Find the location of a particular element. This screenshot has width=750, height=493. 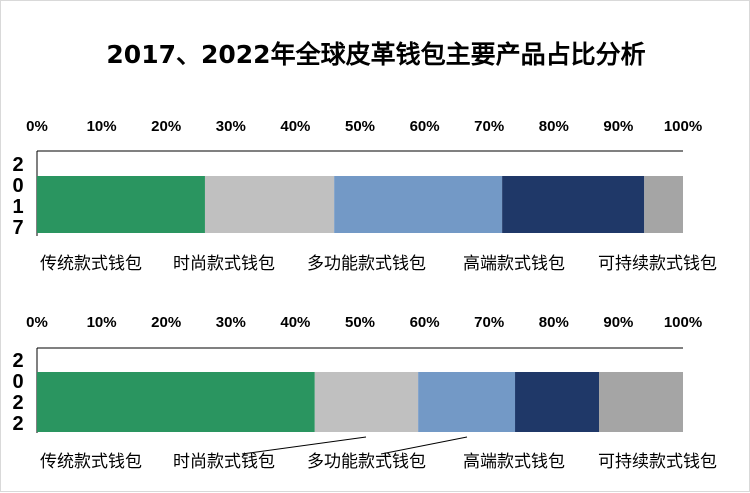

category-label-char: 7 is located at coordinates (17, 228).